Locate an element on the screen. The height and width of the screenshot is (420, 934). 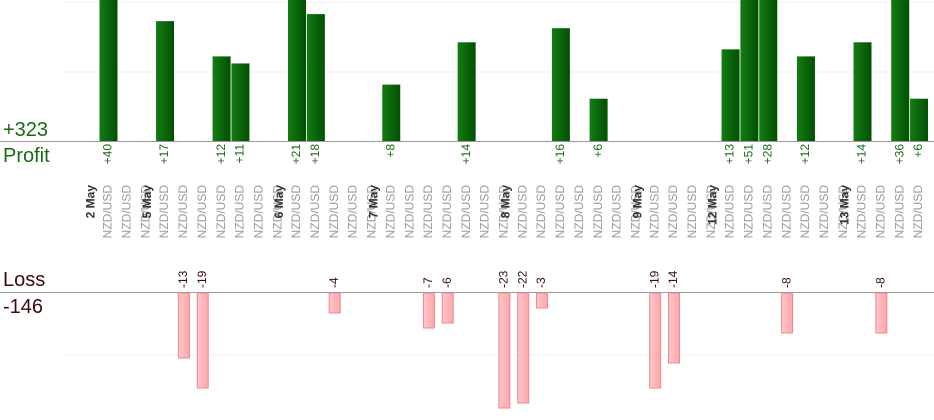
profit-value-label: +8 is located at coordinates (390, 151).